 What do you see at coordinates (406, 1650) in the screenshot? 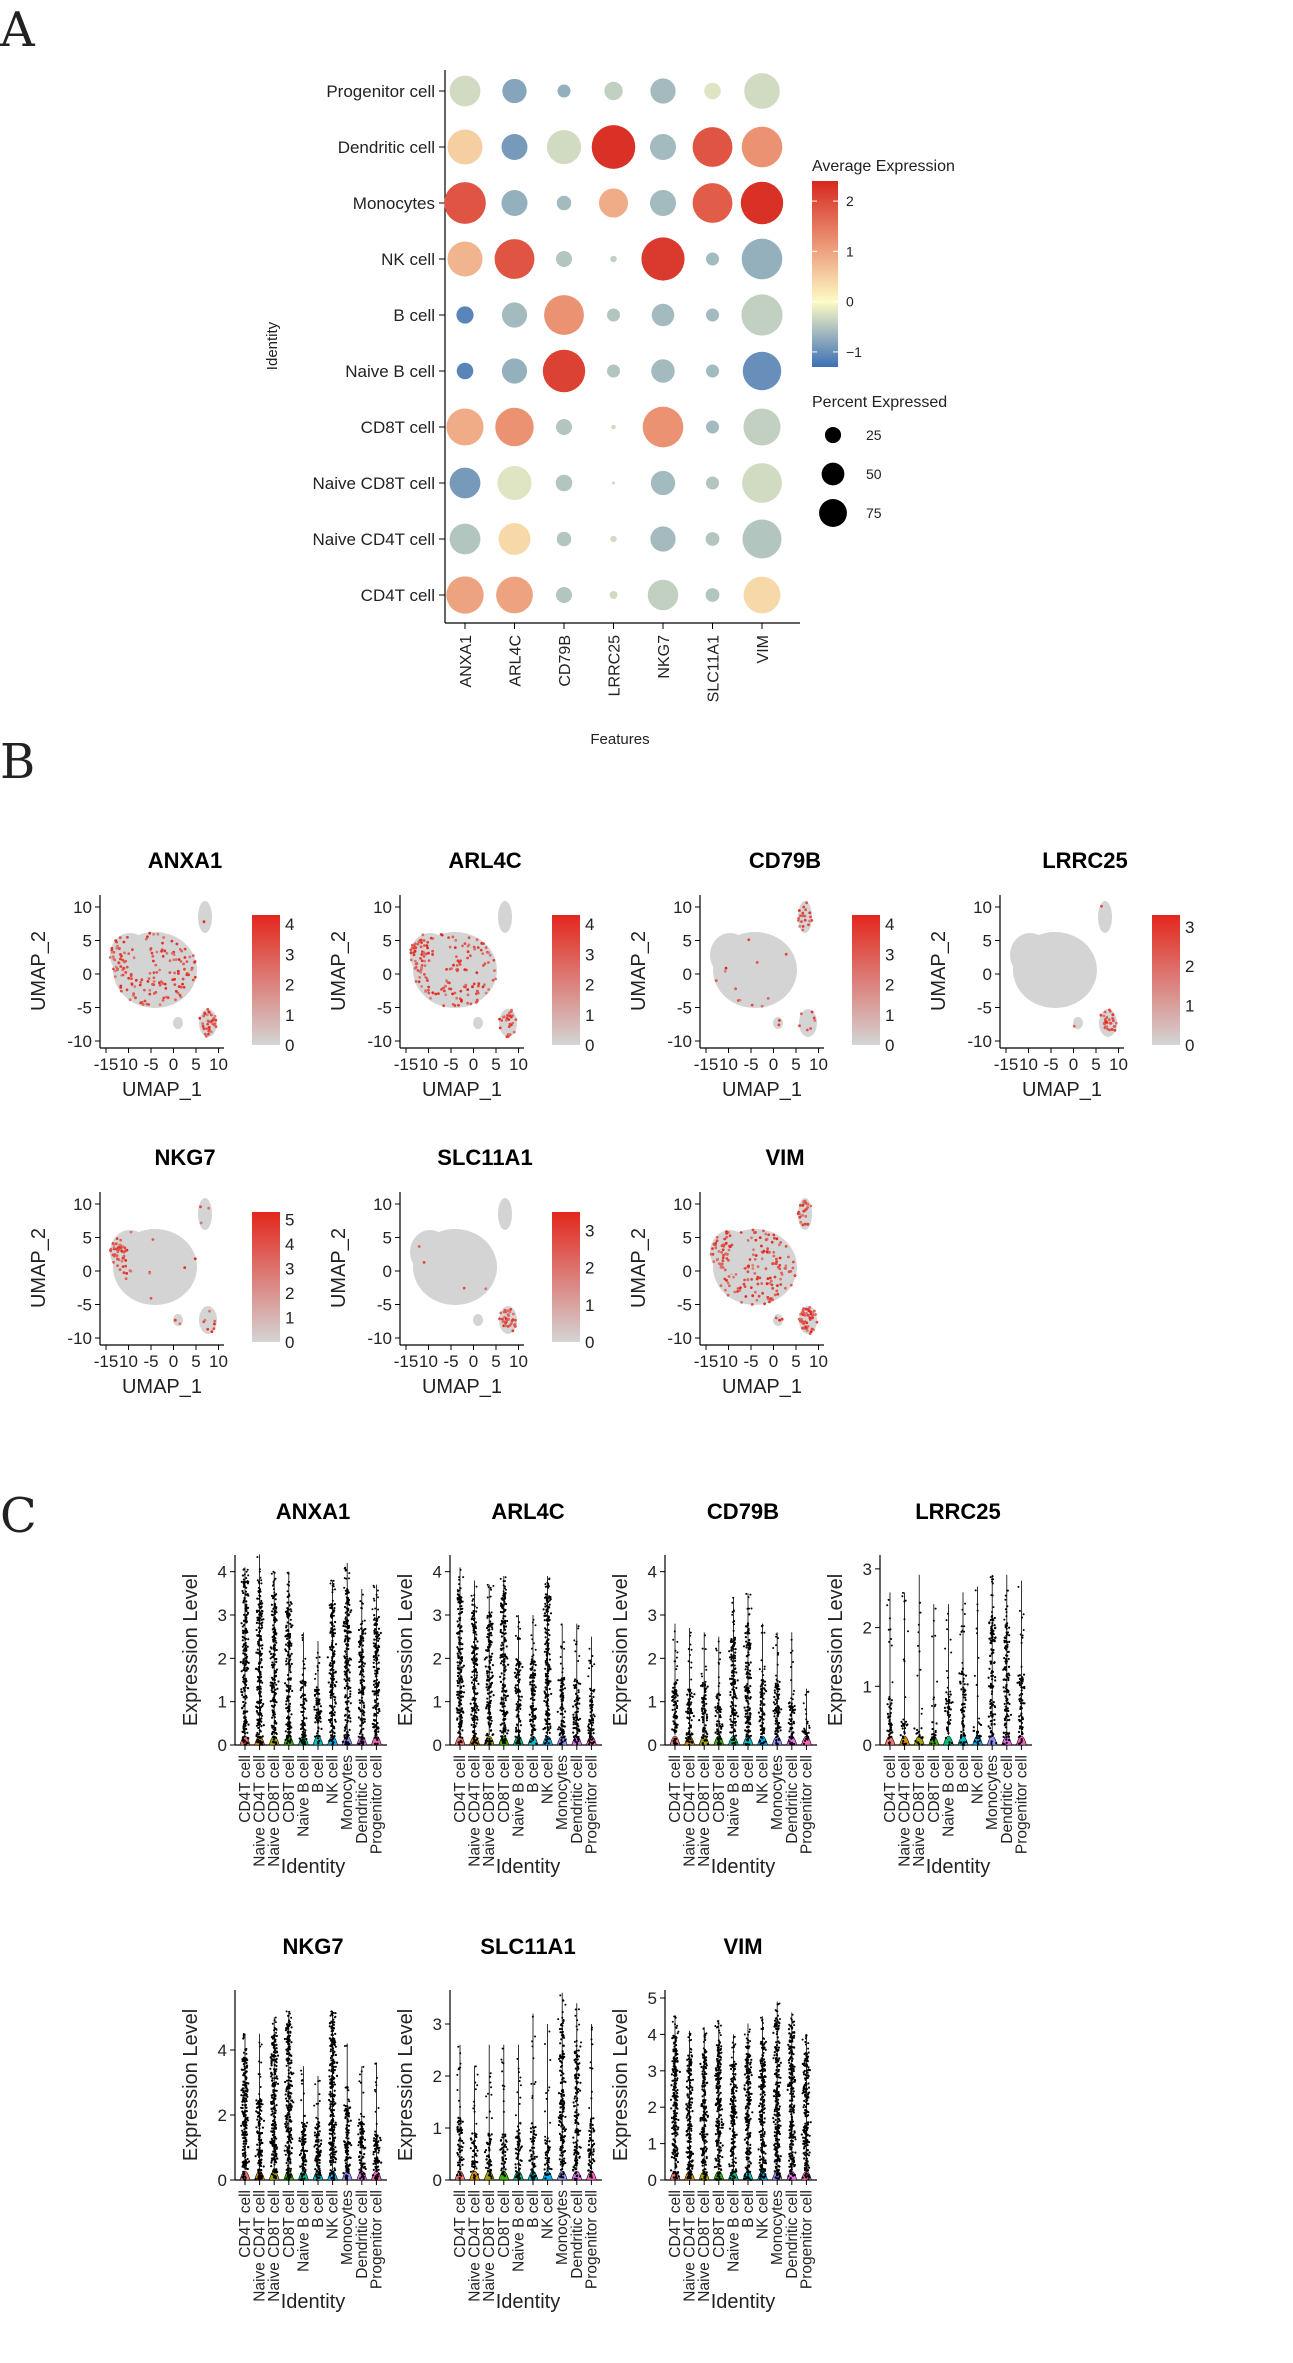
I see `violin-y-title: Expression Level` at bounding box center [406, 1650].